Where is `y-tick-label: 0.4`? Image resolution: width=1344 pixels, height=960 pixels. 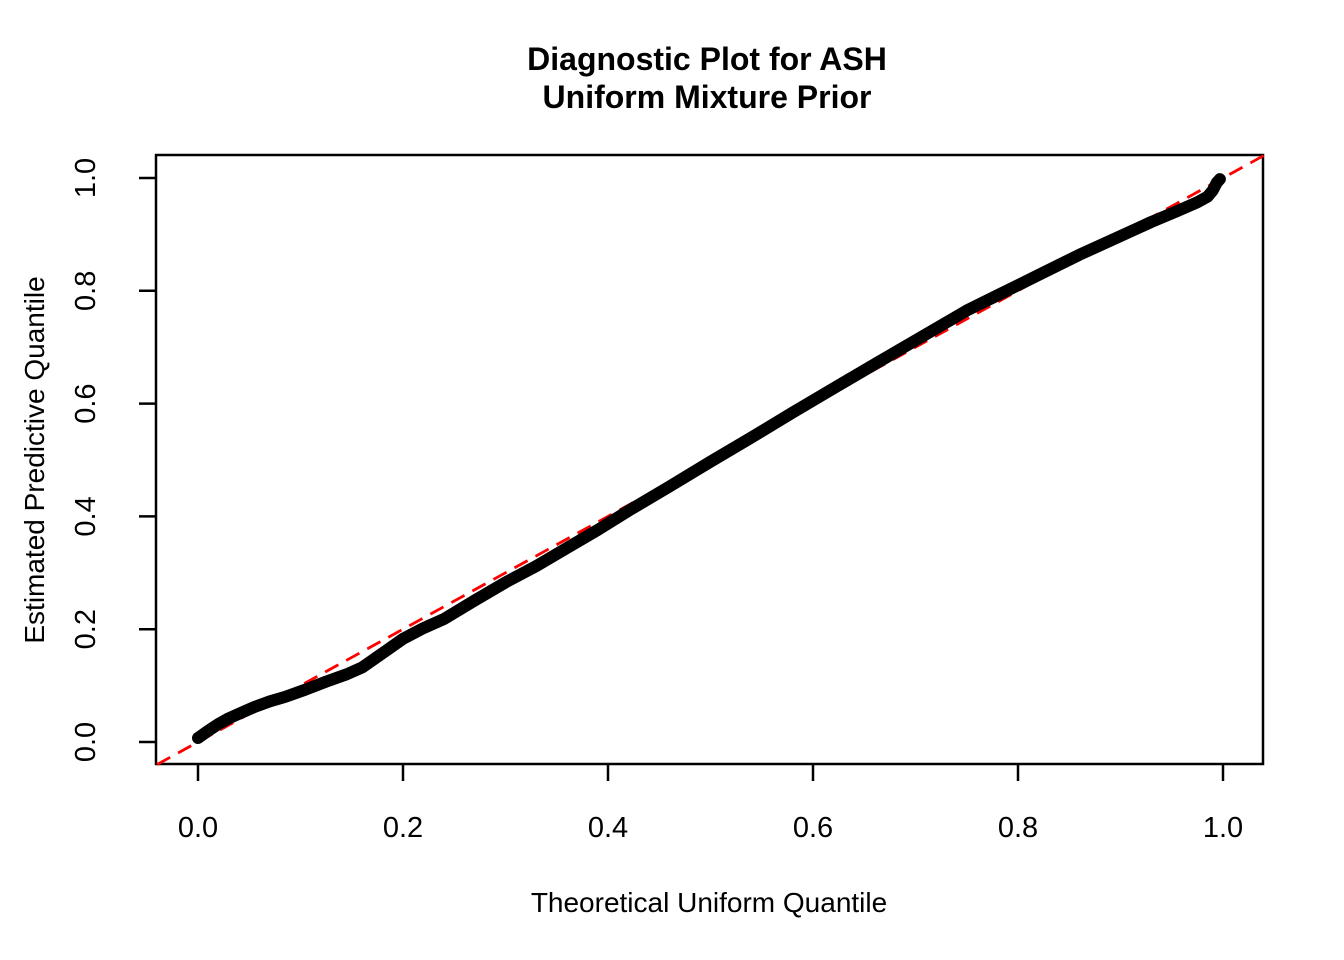
y-tick-label: 0.4 is located at coordinates (86, 516).